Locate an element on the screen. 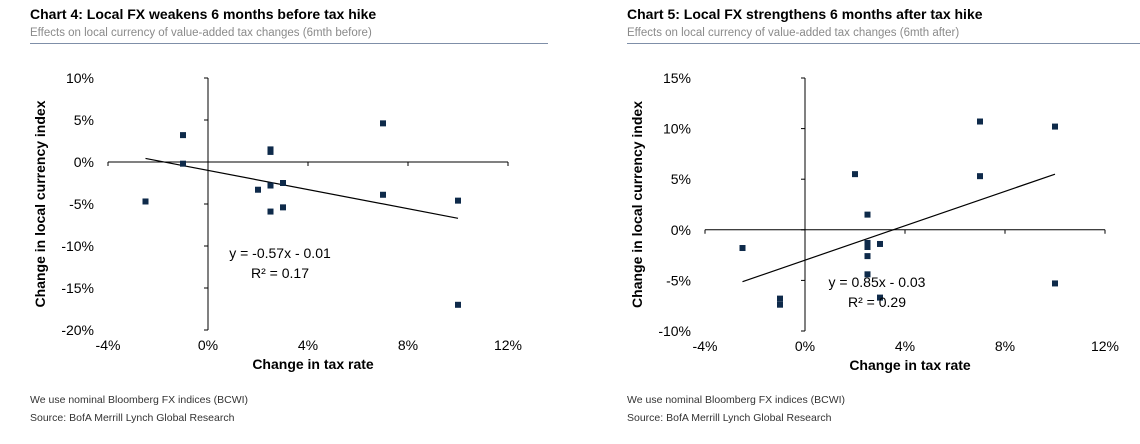 Image resolution: width=1140 pixels, height=444 pixels. y-tick-label: -15% is located at coordinates (77, 288).